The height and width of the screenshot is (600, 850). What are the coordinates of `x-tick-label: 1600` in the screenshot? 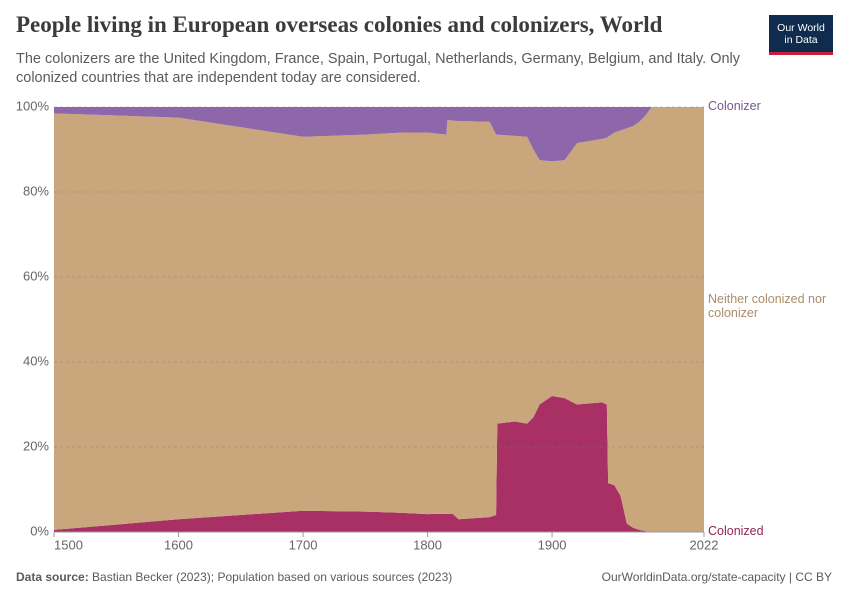 It's located at (178, 544).